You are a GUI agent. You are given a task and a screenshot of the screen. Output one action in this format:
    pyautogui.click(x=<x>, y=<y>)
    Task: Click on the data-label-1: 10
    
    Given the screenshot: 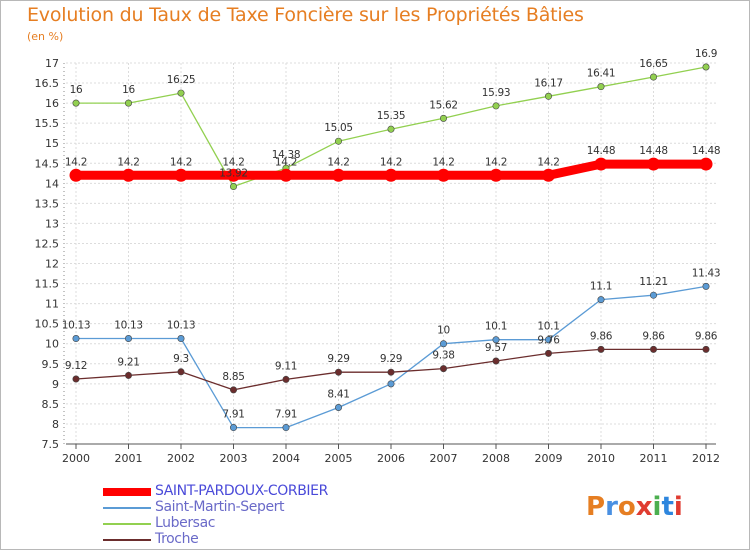 What is the action you would take?
    pyautogui.click(x=443, y=331)
    